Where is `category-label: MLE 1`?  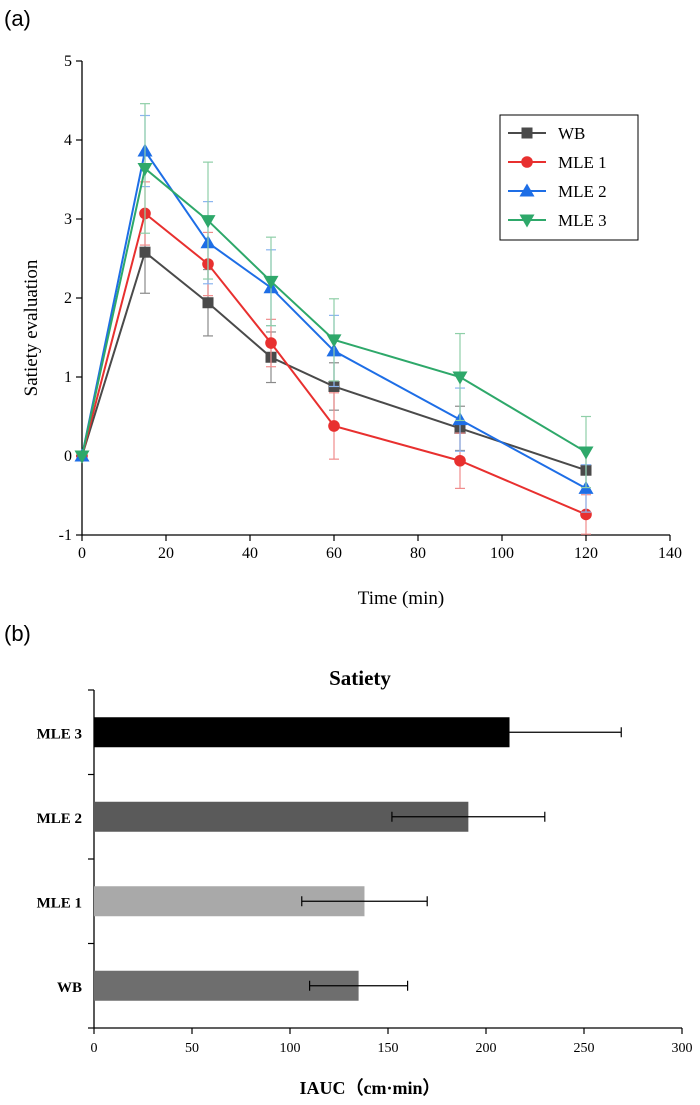
category-label: MLE 1 is located at coordinates (59, 903).